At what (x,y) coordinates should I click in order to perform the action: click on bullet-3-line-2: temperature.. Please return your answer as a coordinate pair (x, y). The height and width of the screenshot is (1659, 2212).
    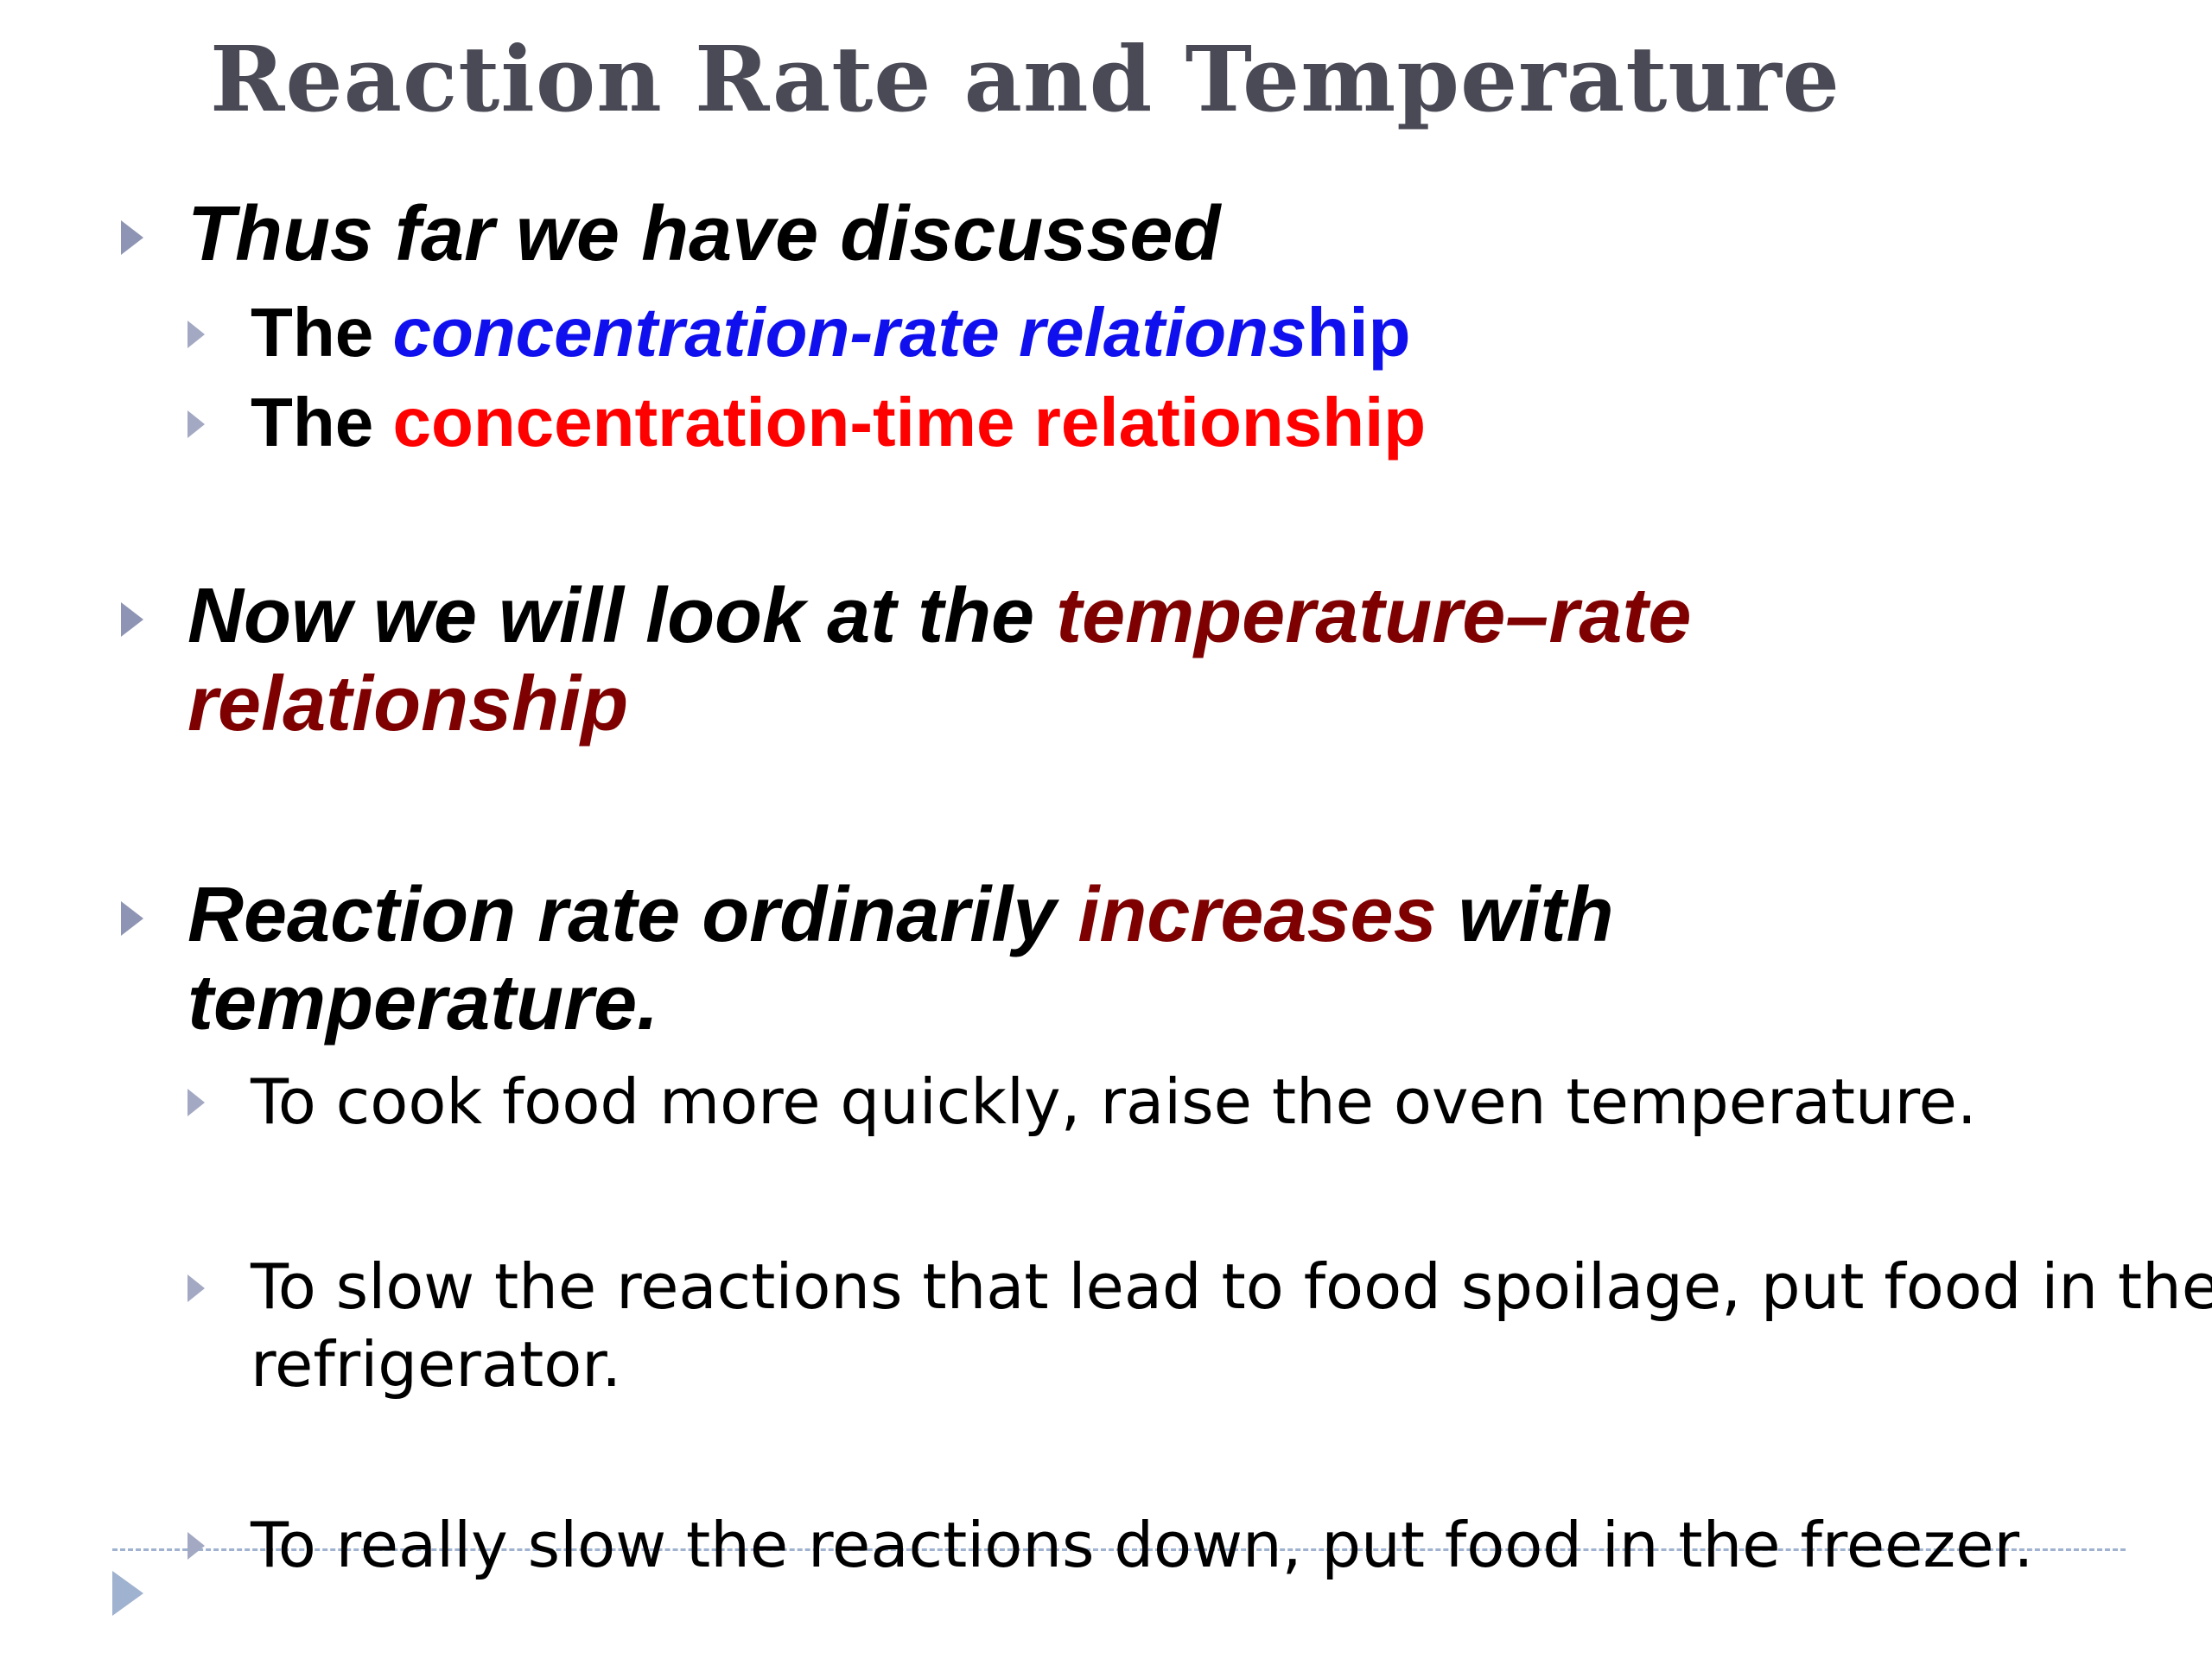
    Looking at the image, I should click on (423, 1003).